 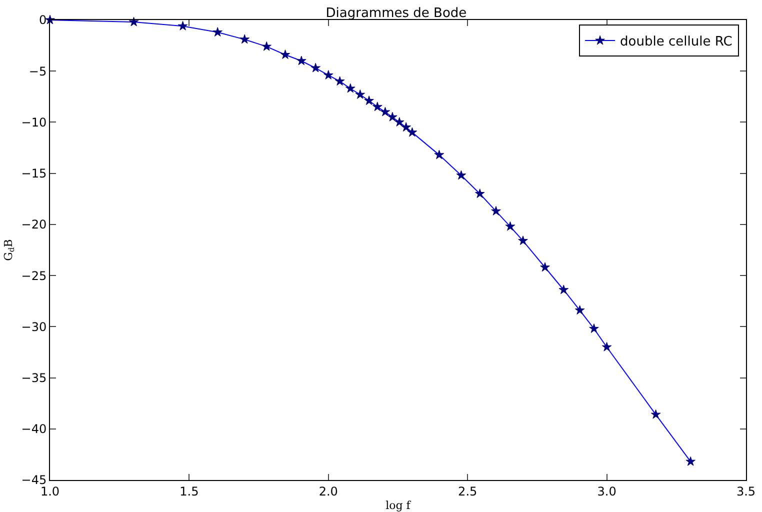 I want to click on y-tick-label: −5, so click(x=37, y=71).